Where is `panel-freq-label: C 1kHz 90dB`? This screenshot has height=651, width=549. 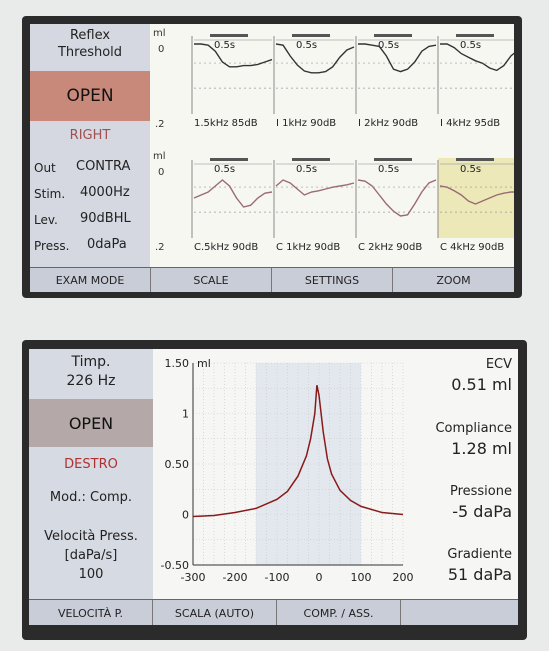 panel-freq-label: C 1kHz 90dB is located at coordinates (308, 247).